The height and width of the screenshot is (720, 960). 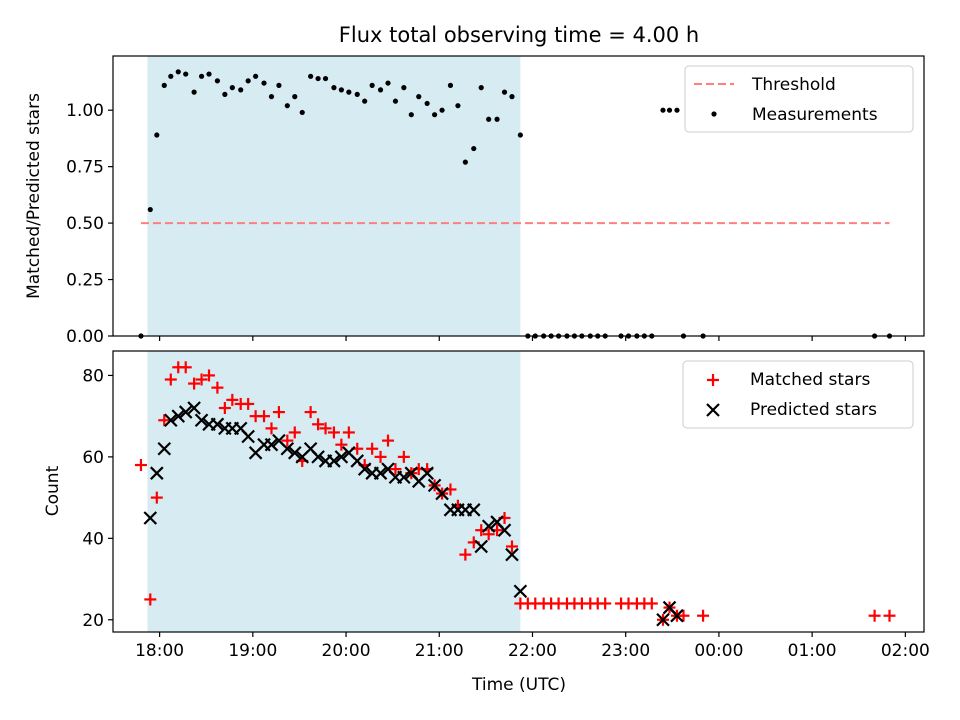 I want to click on count-y-axis-label: Count, so click(x=53, y=490).